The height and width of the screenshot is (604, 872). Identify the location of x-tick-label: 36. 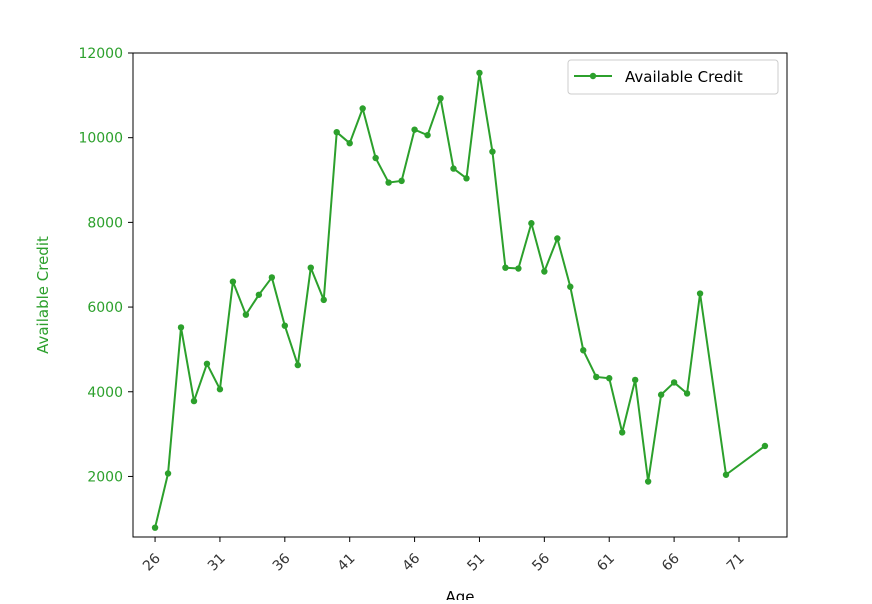
(282, 562).